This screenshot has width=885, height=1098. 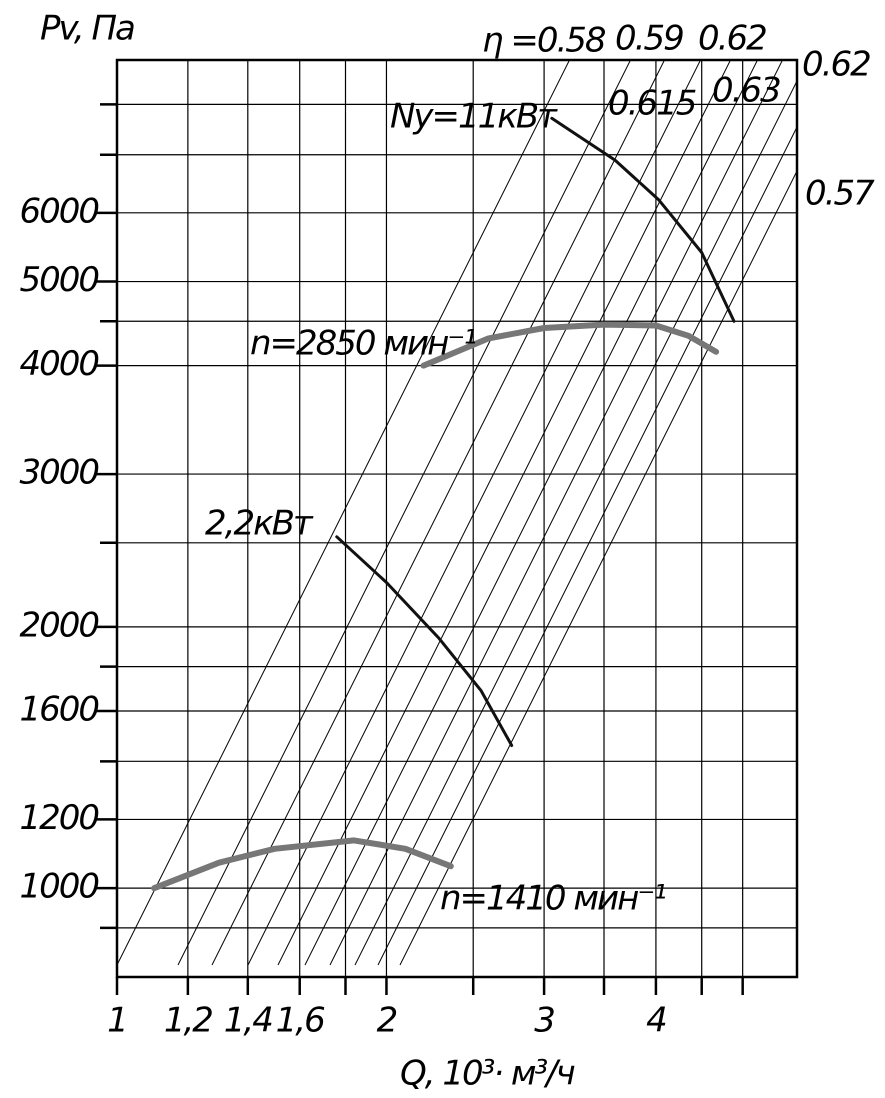 I want to click on efficiency-label: 0.615, so click(x=652, y=104).